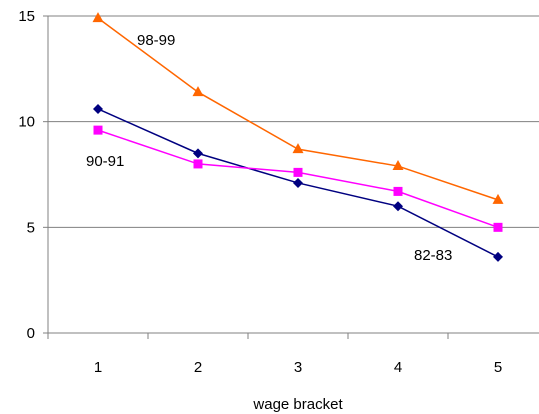  I want to click on y-tick-label-10: 10, so click(26, 122).